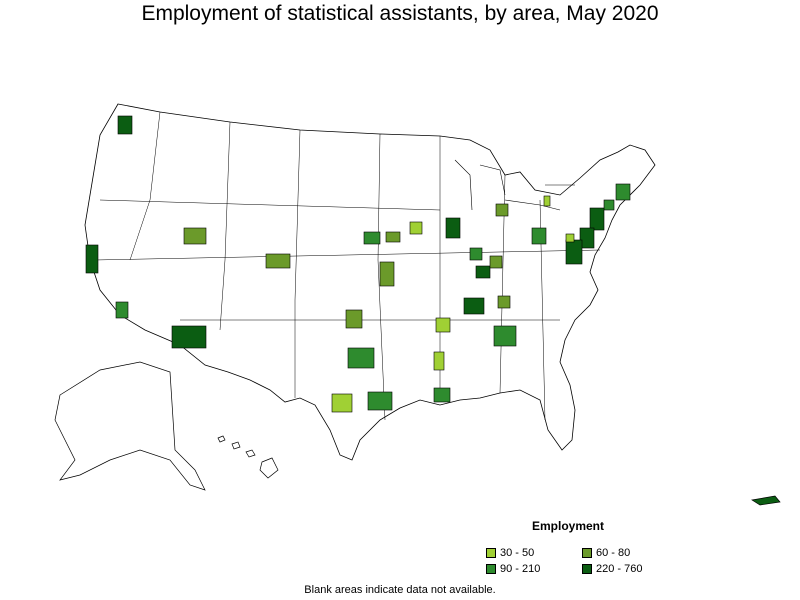 Image resolution: width=800 pixels, height=600 pixels. Describe the element at coordinates (766, 500) in the screenshot. I see `puerto-rico` at that location.